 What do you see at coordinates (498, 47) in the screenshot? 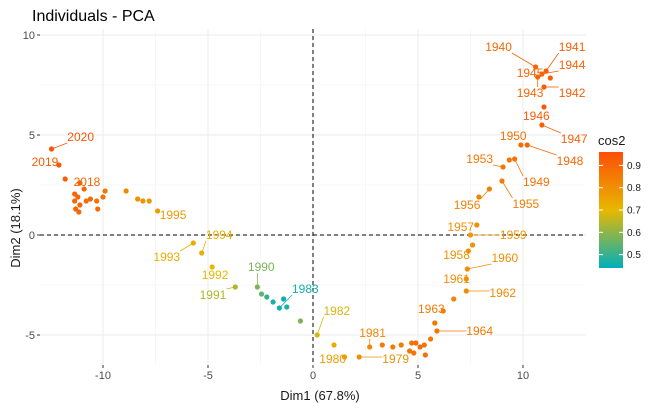
I see `point-label: 1940` at bounding box center [498, 47].